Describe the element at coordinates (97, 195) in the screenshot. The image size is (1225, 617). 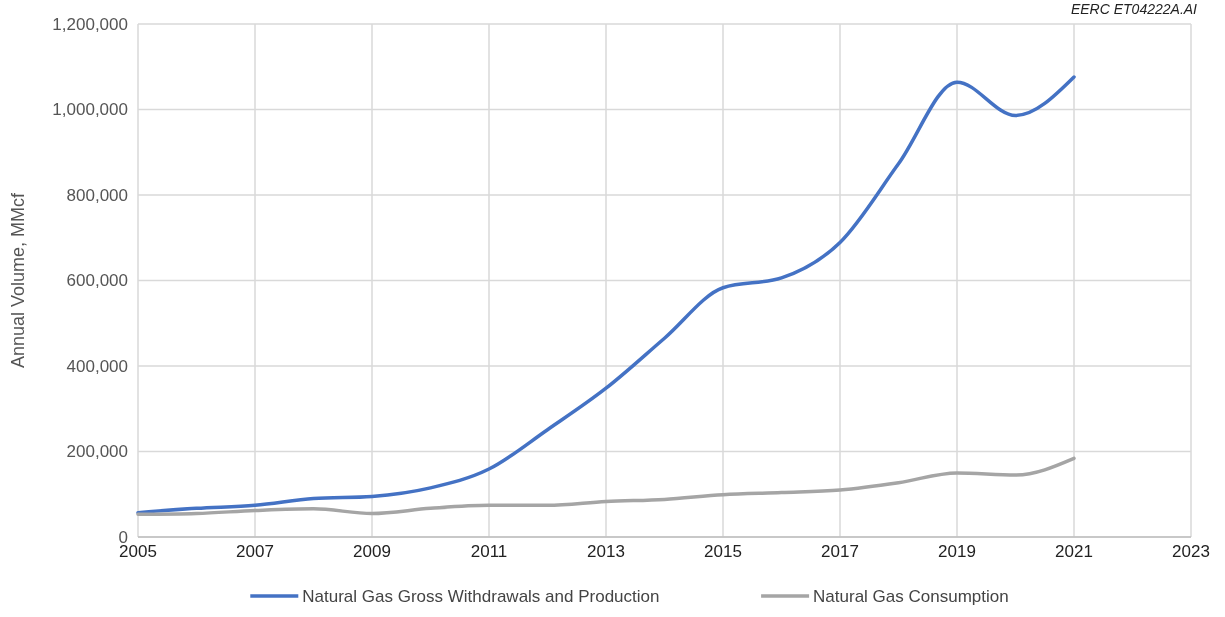
I see `y-tick-label: 800,000` at that location.